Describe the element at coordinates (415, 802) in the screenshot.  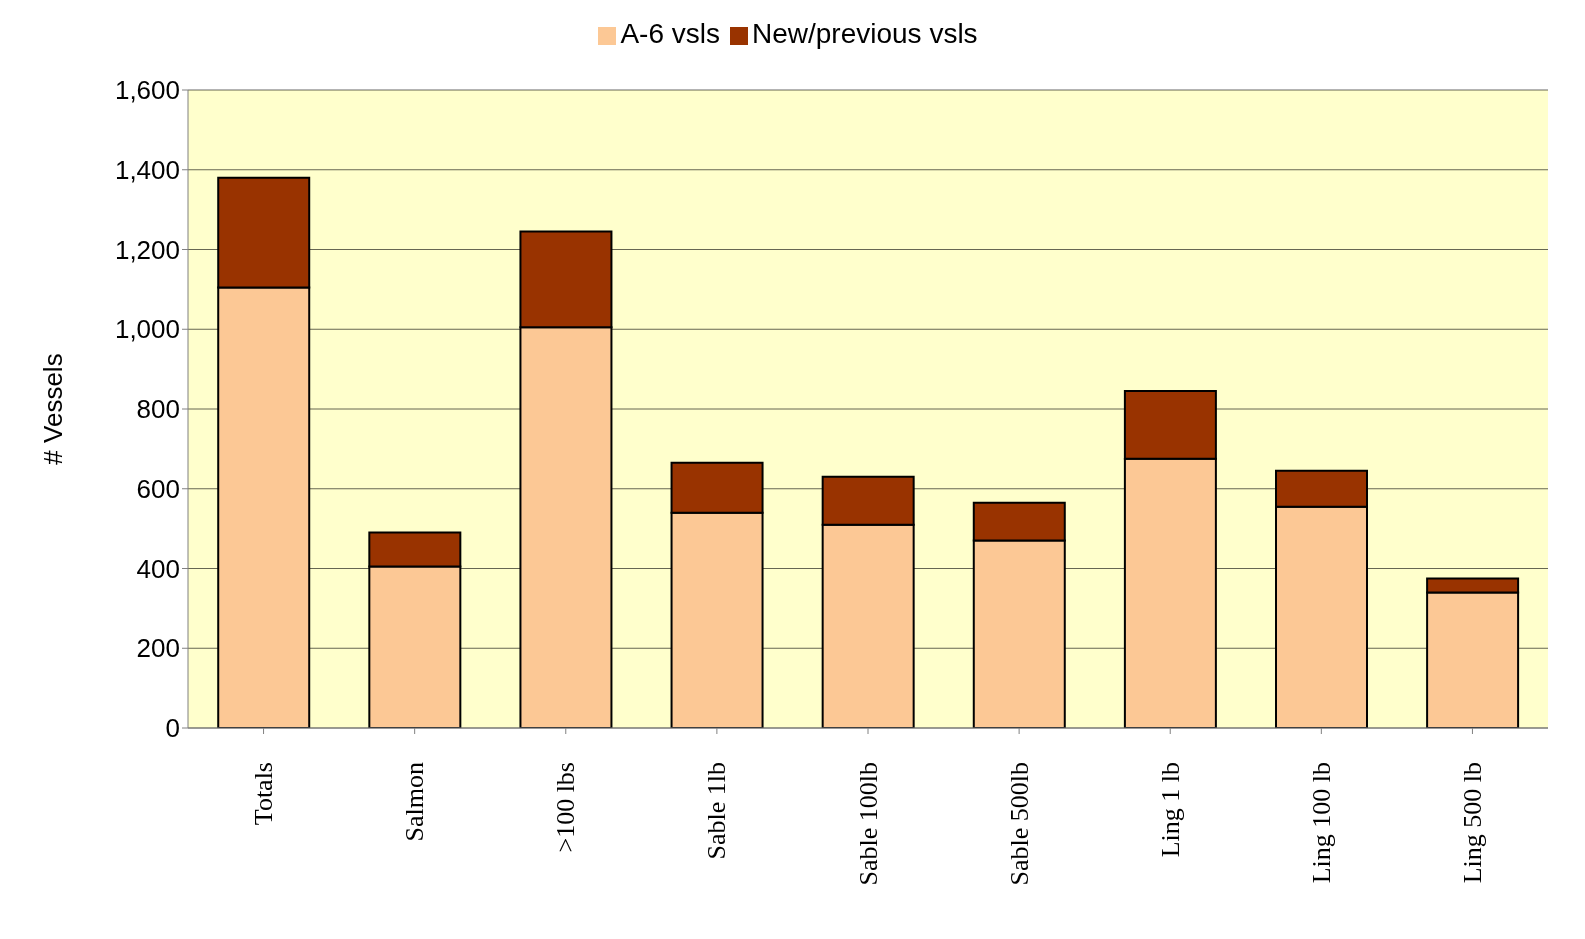
I see `x-tick-label: Salmon` at that location.